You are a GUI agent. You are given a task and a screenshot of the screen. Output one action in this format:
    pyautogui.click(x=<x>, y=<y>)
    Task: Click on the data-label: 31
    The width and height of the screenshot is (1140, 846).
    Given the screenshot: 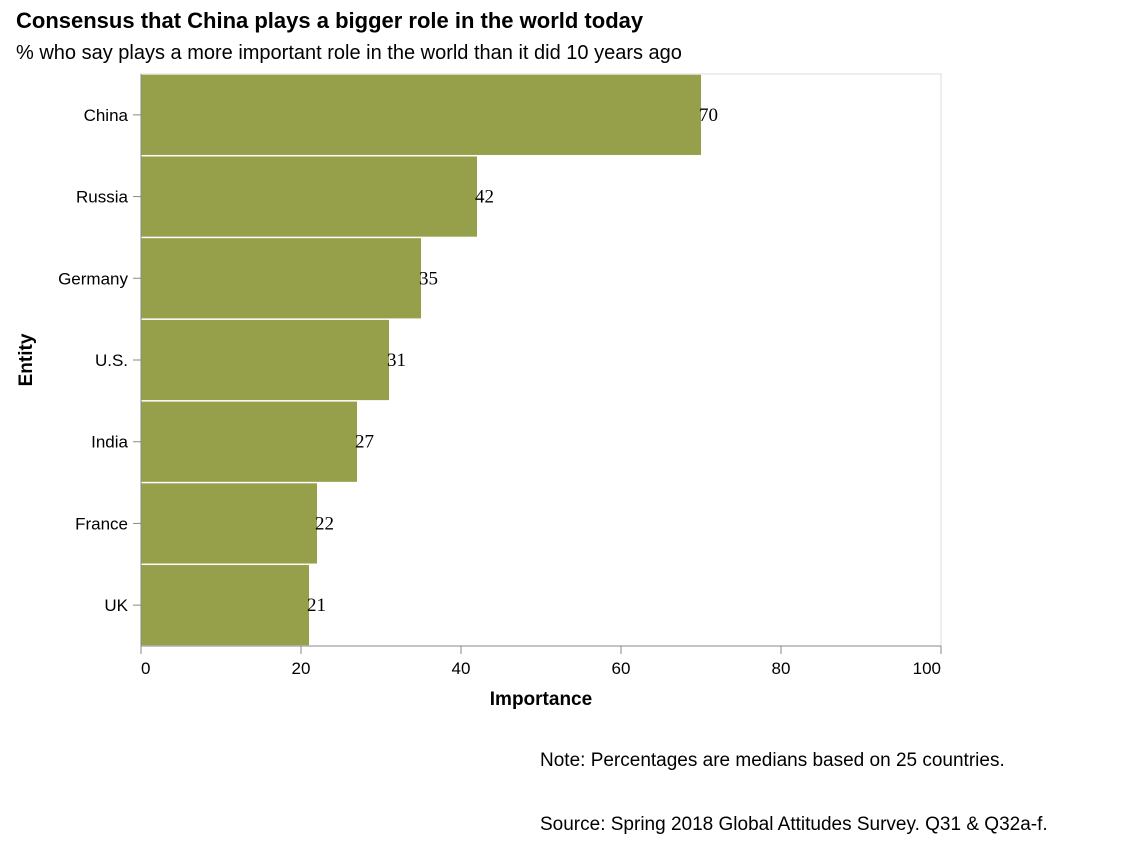 What is the action you would take?
    pyautogui.click(x=396, y=360)
    